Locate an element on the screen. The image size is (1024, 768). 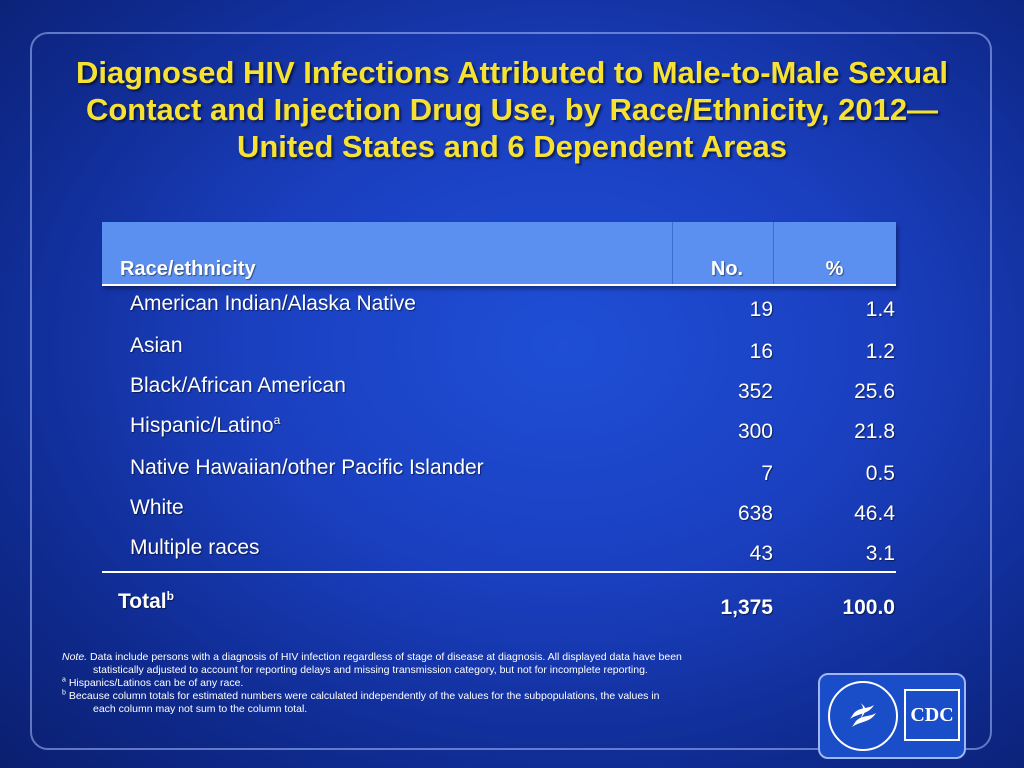
header-number: No. is located at coordinates (727, 269).